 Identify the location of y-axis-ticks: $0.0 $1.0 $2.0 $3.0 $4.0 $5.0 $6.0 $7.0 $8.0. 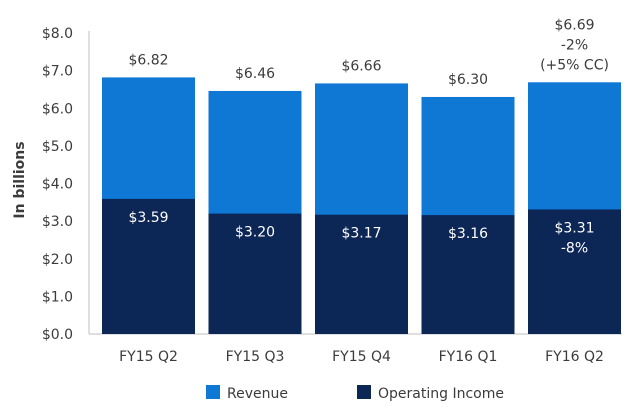
(57, 184).